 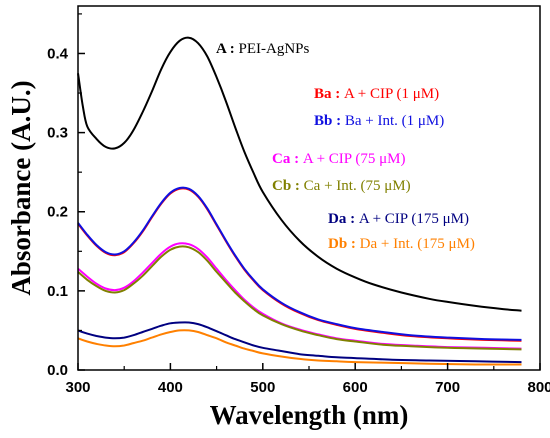 I want to click on legend-entry-da: Da : A + CIP (175 μM), so click(x=398, y=219).